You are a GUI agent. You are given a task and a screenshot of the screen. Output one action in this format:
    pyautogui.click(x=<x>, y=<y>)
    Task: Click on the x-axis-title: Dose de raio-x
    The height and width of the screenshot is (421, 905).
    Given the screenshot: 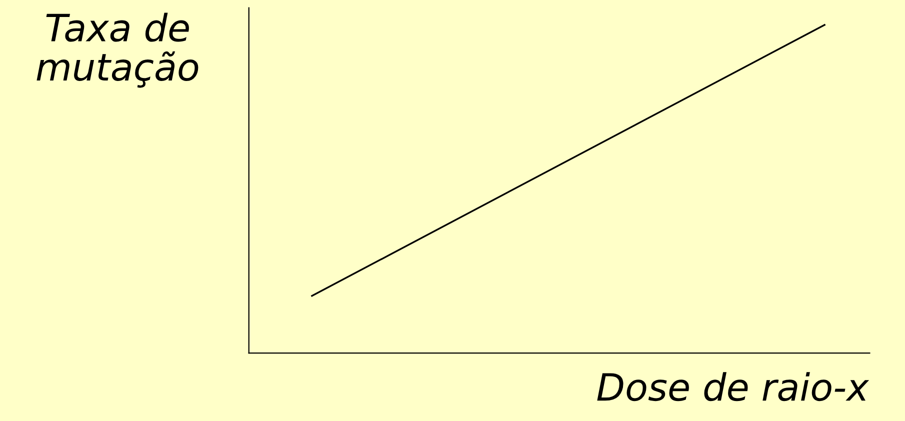 What is the action you would take?
    pyautogui.click(x=733, y=387)
    